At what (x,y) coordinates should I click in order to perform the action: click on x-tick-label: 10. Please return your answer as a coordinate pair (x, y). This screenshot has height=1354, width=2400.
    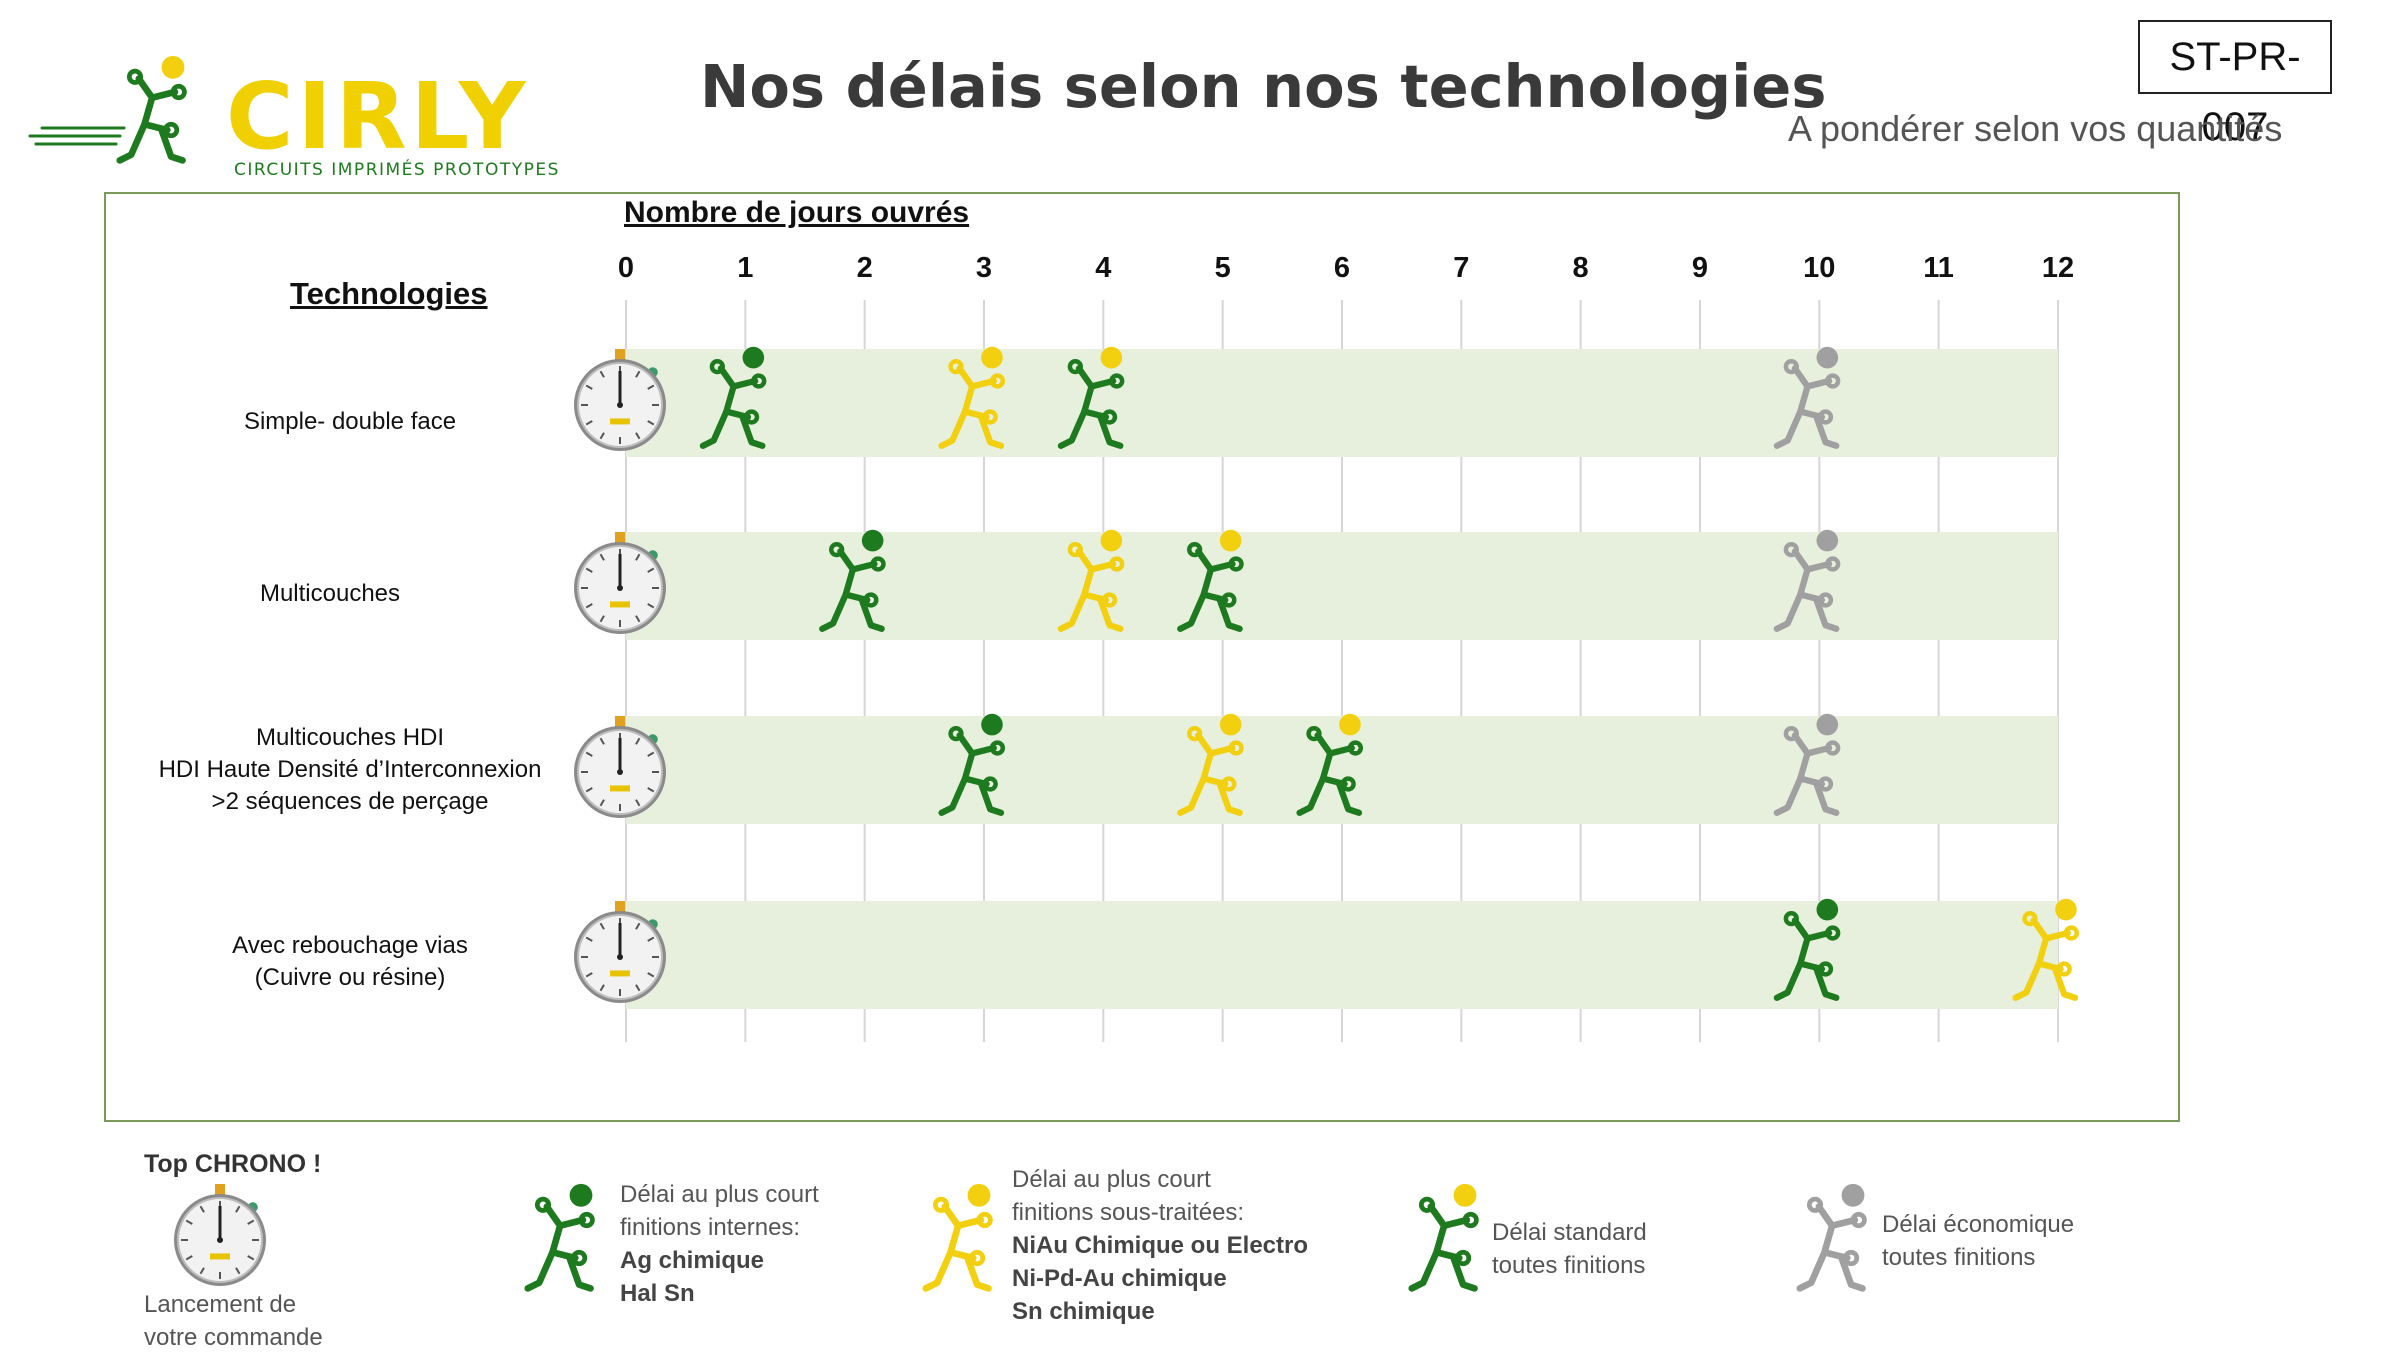
    Looking at the image, I should click on (1819, 268).